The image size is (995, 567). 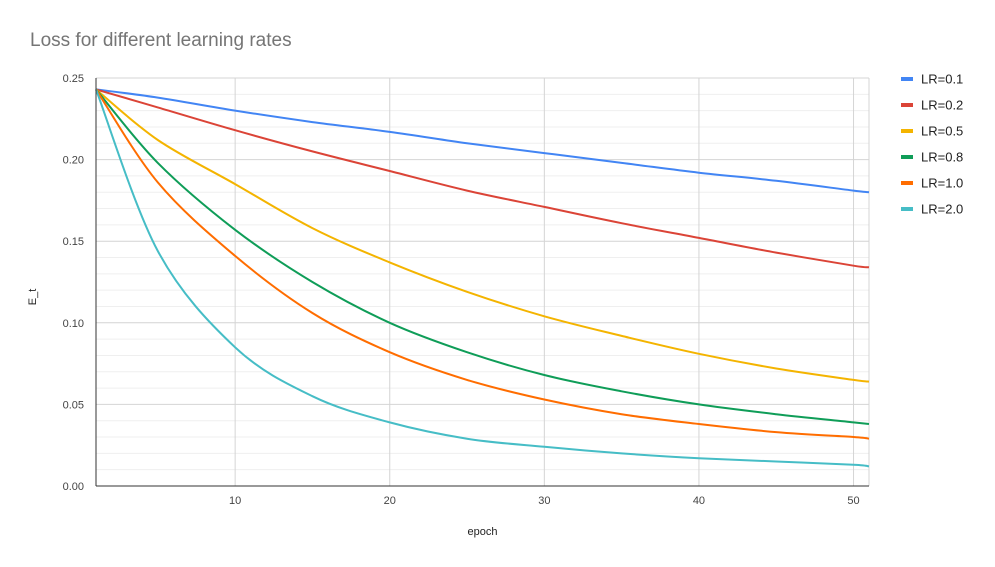 I want to click on legend-label: LR=0.8, so click(x=942, y=157).